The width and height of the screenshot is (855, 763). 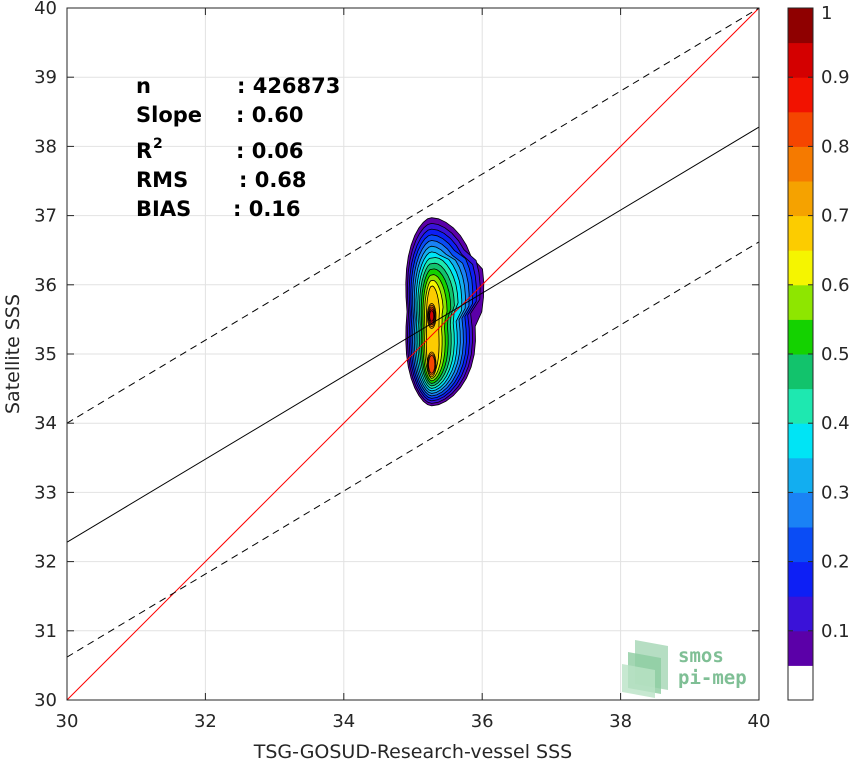 I want to click on y-tick-label: 39, so click(x=45, y=77).